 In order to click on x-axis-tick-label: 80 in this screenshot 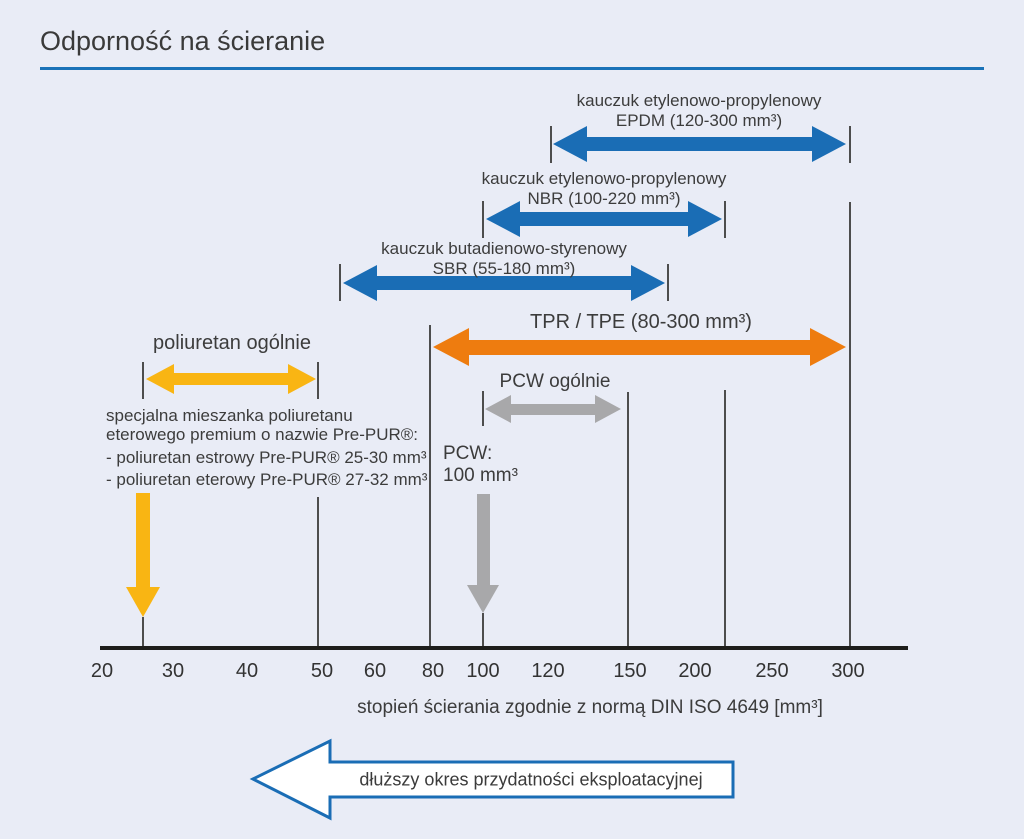, I will do `click(433, 671)`.